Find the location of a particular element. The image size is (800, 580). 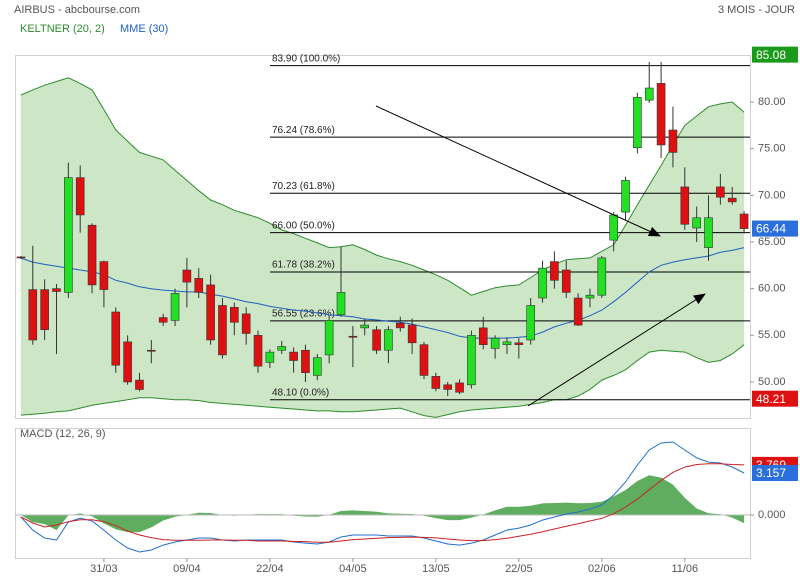

x-tick-label: 11/06 is located at coordinates (684, 569).